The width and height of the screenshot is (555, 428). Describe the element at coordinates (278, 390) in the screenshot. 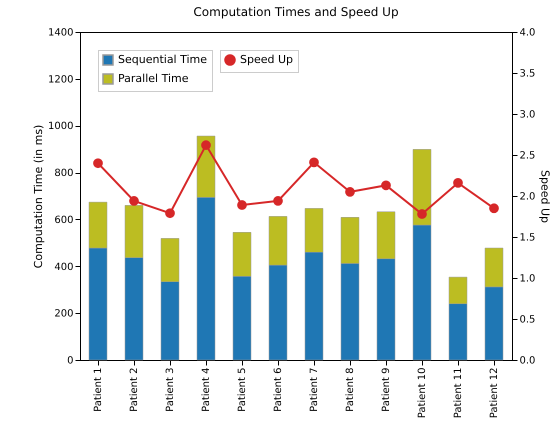

I see `x-tick-label: Patient 6` at that location.